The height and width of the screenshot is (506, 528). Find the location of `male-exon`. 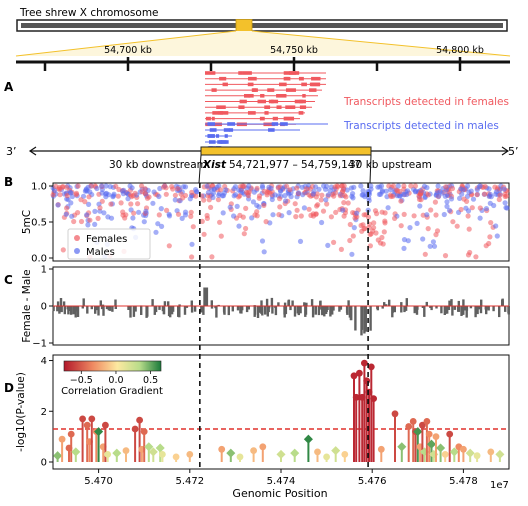

male-exon is located at coordinates (211, 136).